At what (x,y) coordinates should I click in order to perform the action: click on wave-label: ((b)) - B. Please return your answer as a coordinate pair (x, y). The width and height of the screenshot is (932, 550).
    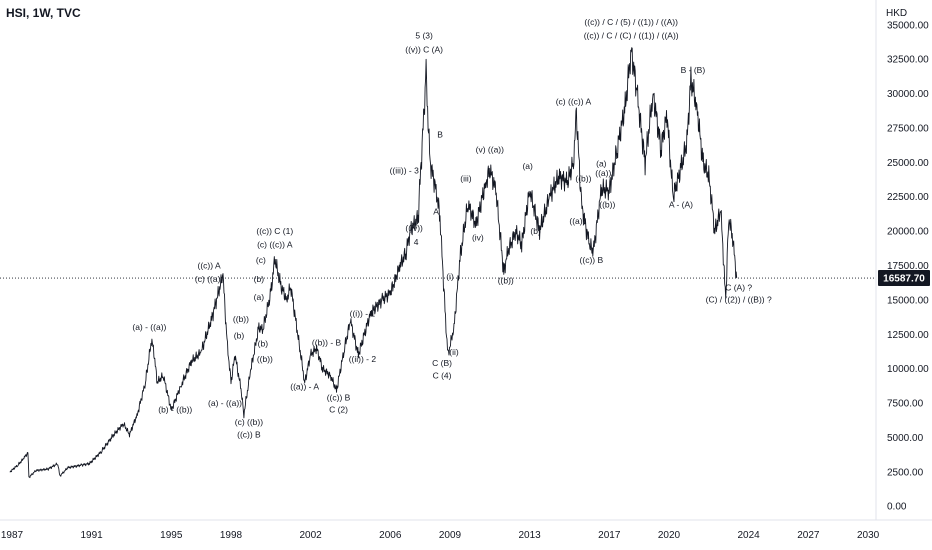
    Looking at the image, I should click on (327, 342).